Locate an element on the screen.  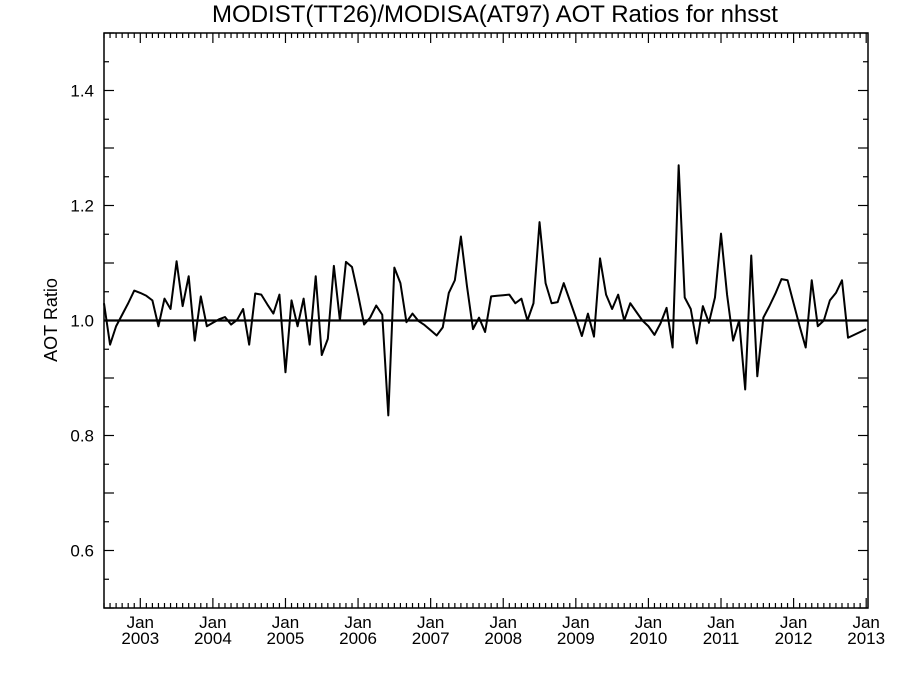
x-tick-year-label: 2009 is located at coordinates (576, 638).